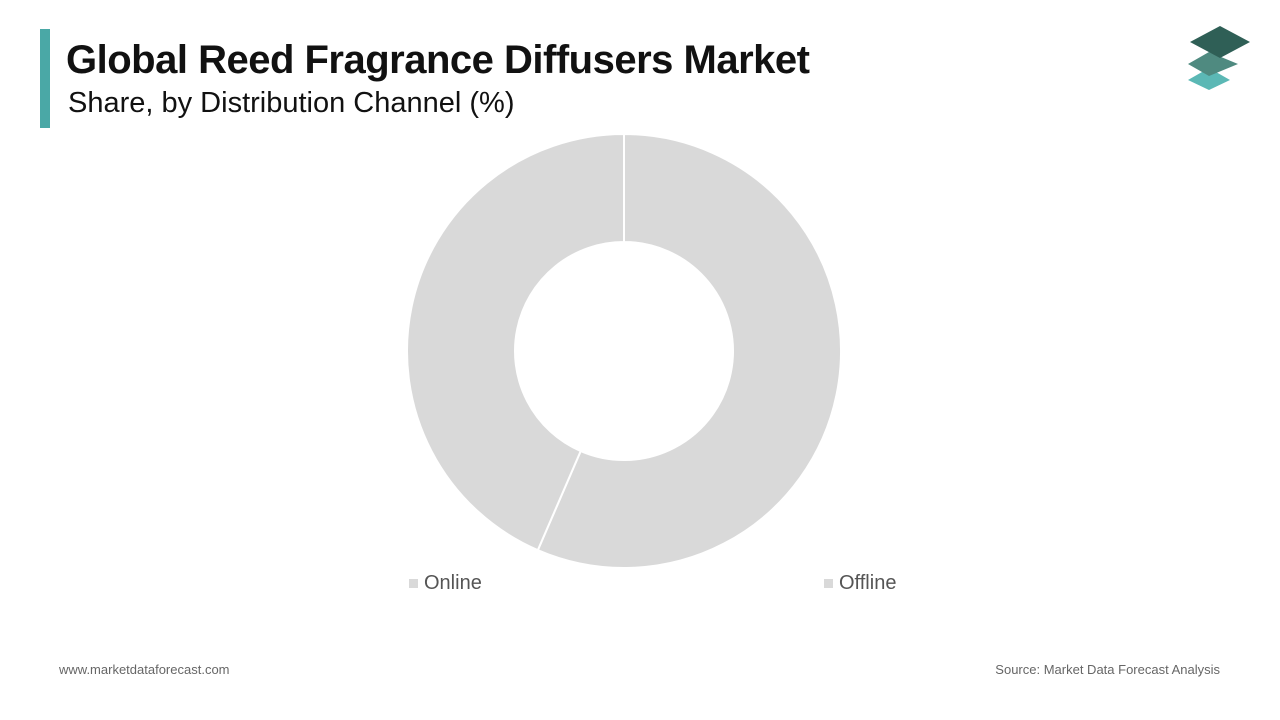 The height and width of the screenshot is (720, 1280). I want to click on logo-layer-bottom, so click(1209, 79).